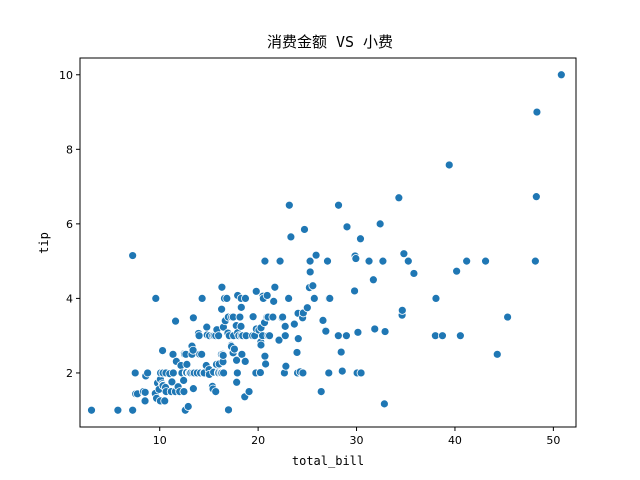 This screenshot has width=640, height=480. I want to click on y-axis: 2 4 6 8 10, so click(69, 224).